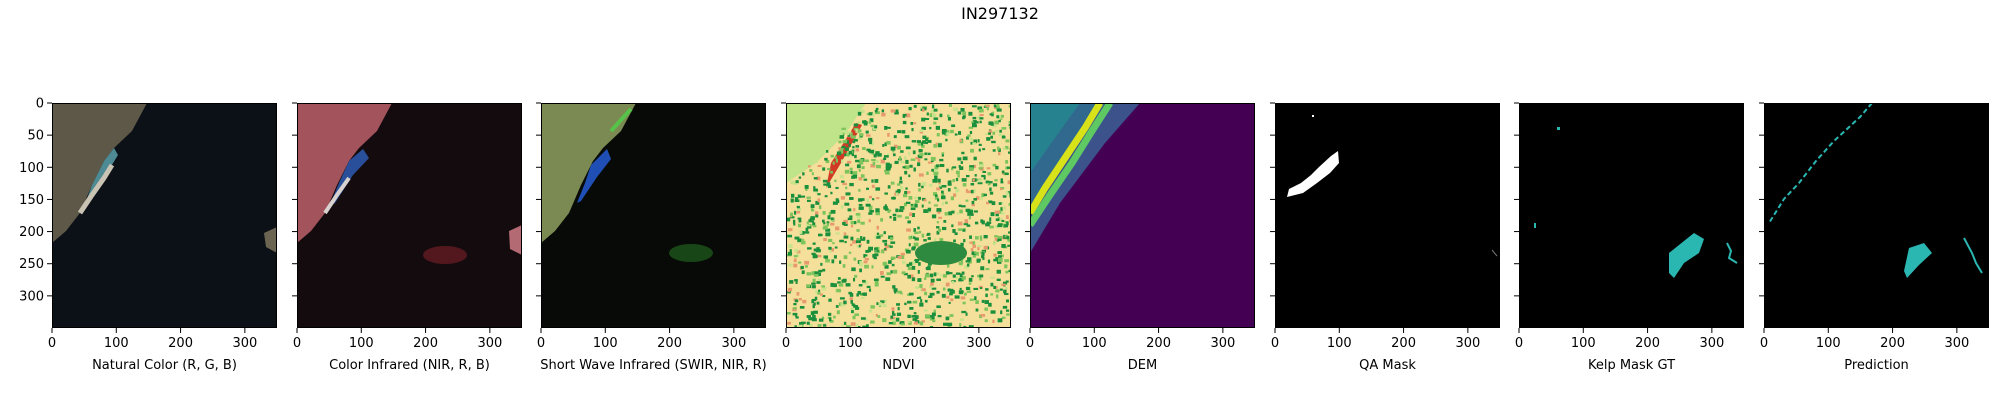 This screenshot has height=400, width=2000. Describe the element at coordinates (1387, 365) in the screenshot. I see `panel-label: QA Mask` at that location.